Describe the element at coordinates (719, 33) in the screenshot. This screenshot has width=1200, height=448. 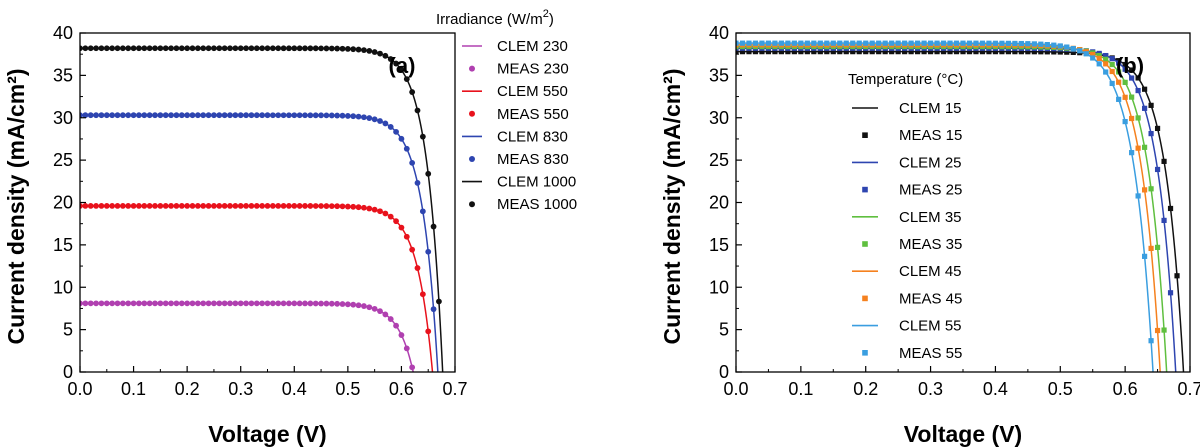
I see `y-tick-label: 40` at that location.